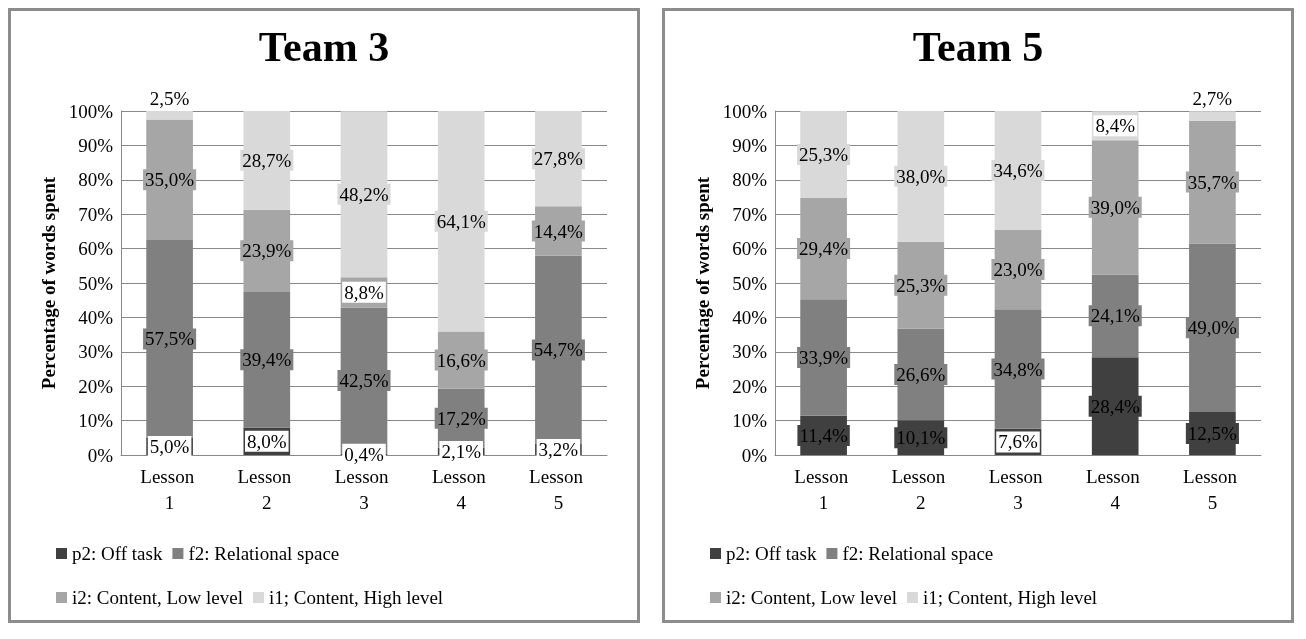 The image size is (1306, 639). Describe the element at coordinates (1115, 126) in the screenshot. I see `data-label: 8,4%` at that location.